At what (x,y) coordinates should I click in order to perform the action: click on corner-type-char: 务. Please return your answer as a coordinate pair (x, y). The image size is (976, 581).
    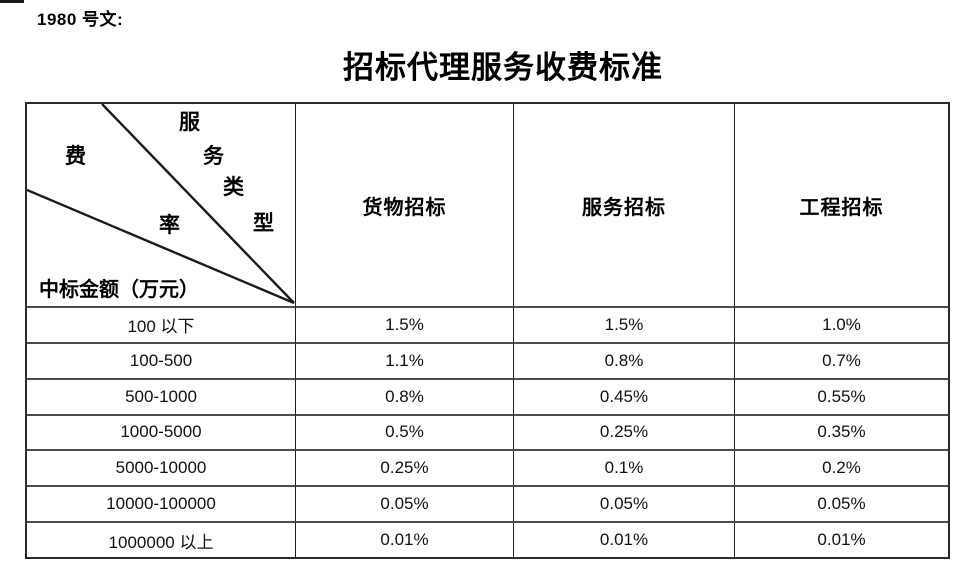
    Looking at the image, I should click on (213, 156).